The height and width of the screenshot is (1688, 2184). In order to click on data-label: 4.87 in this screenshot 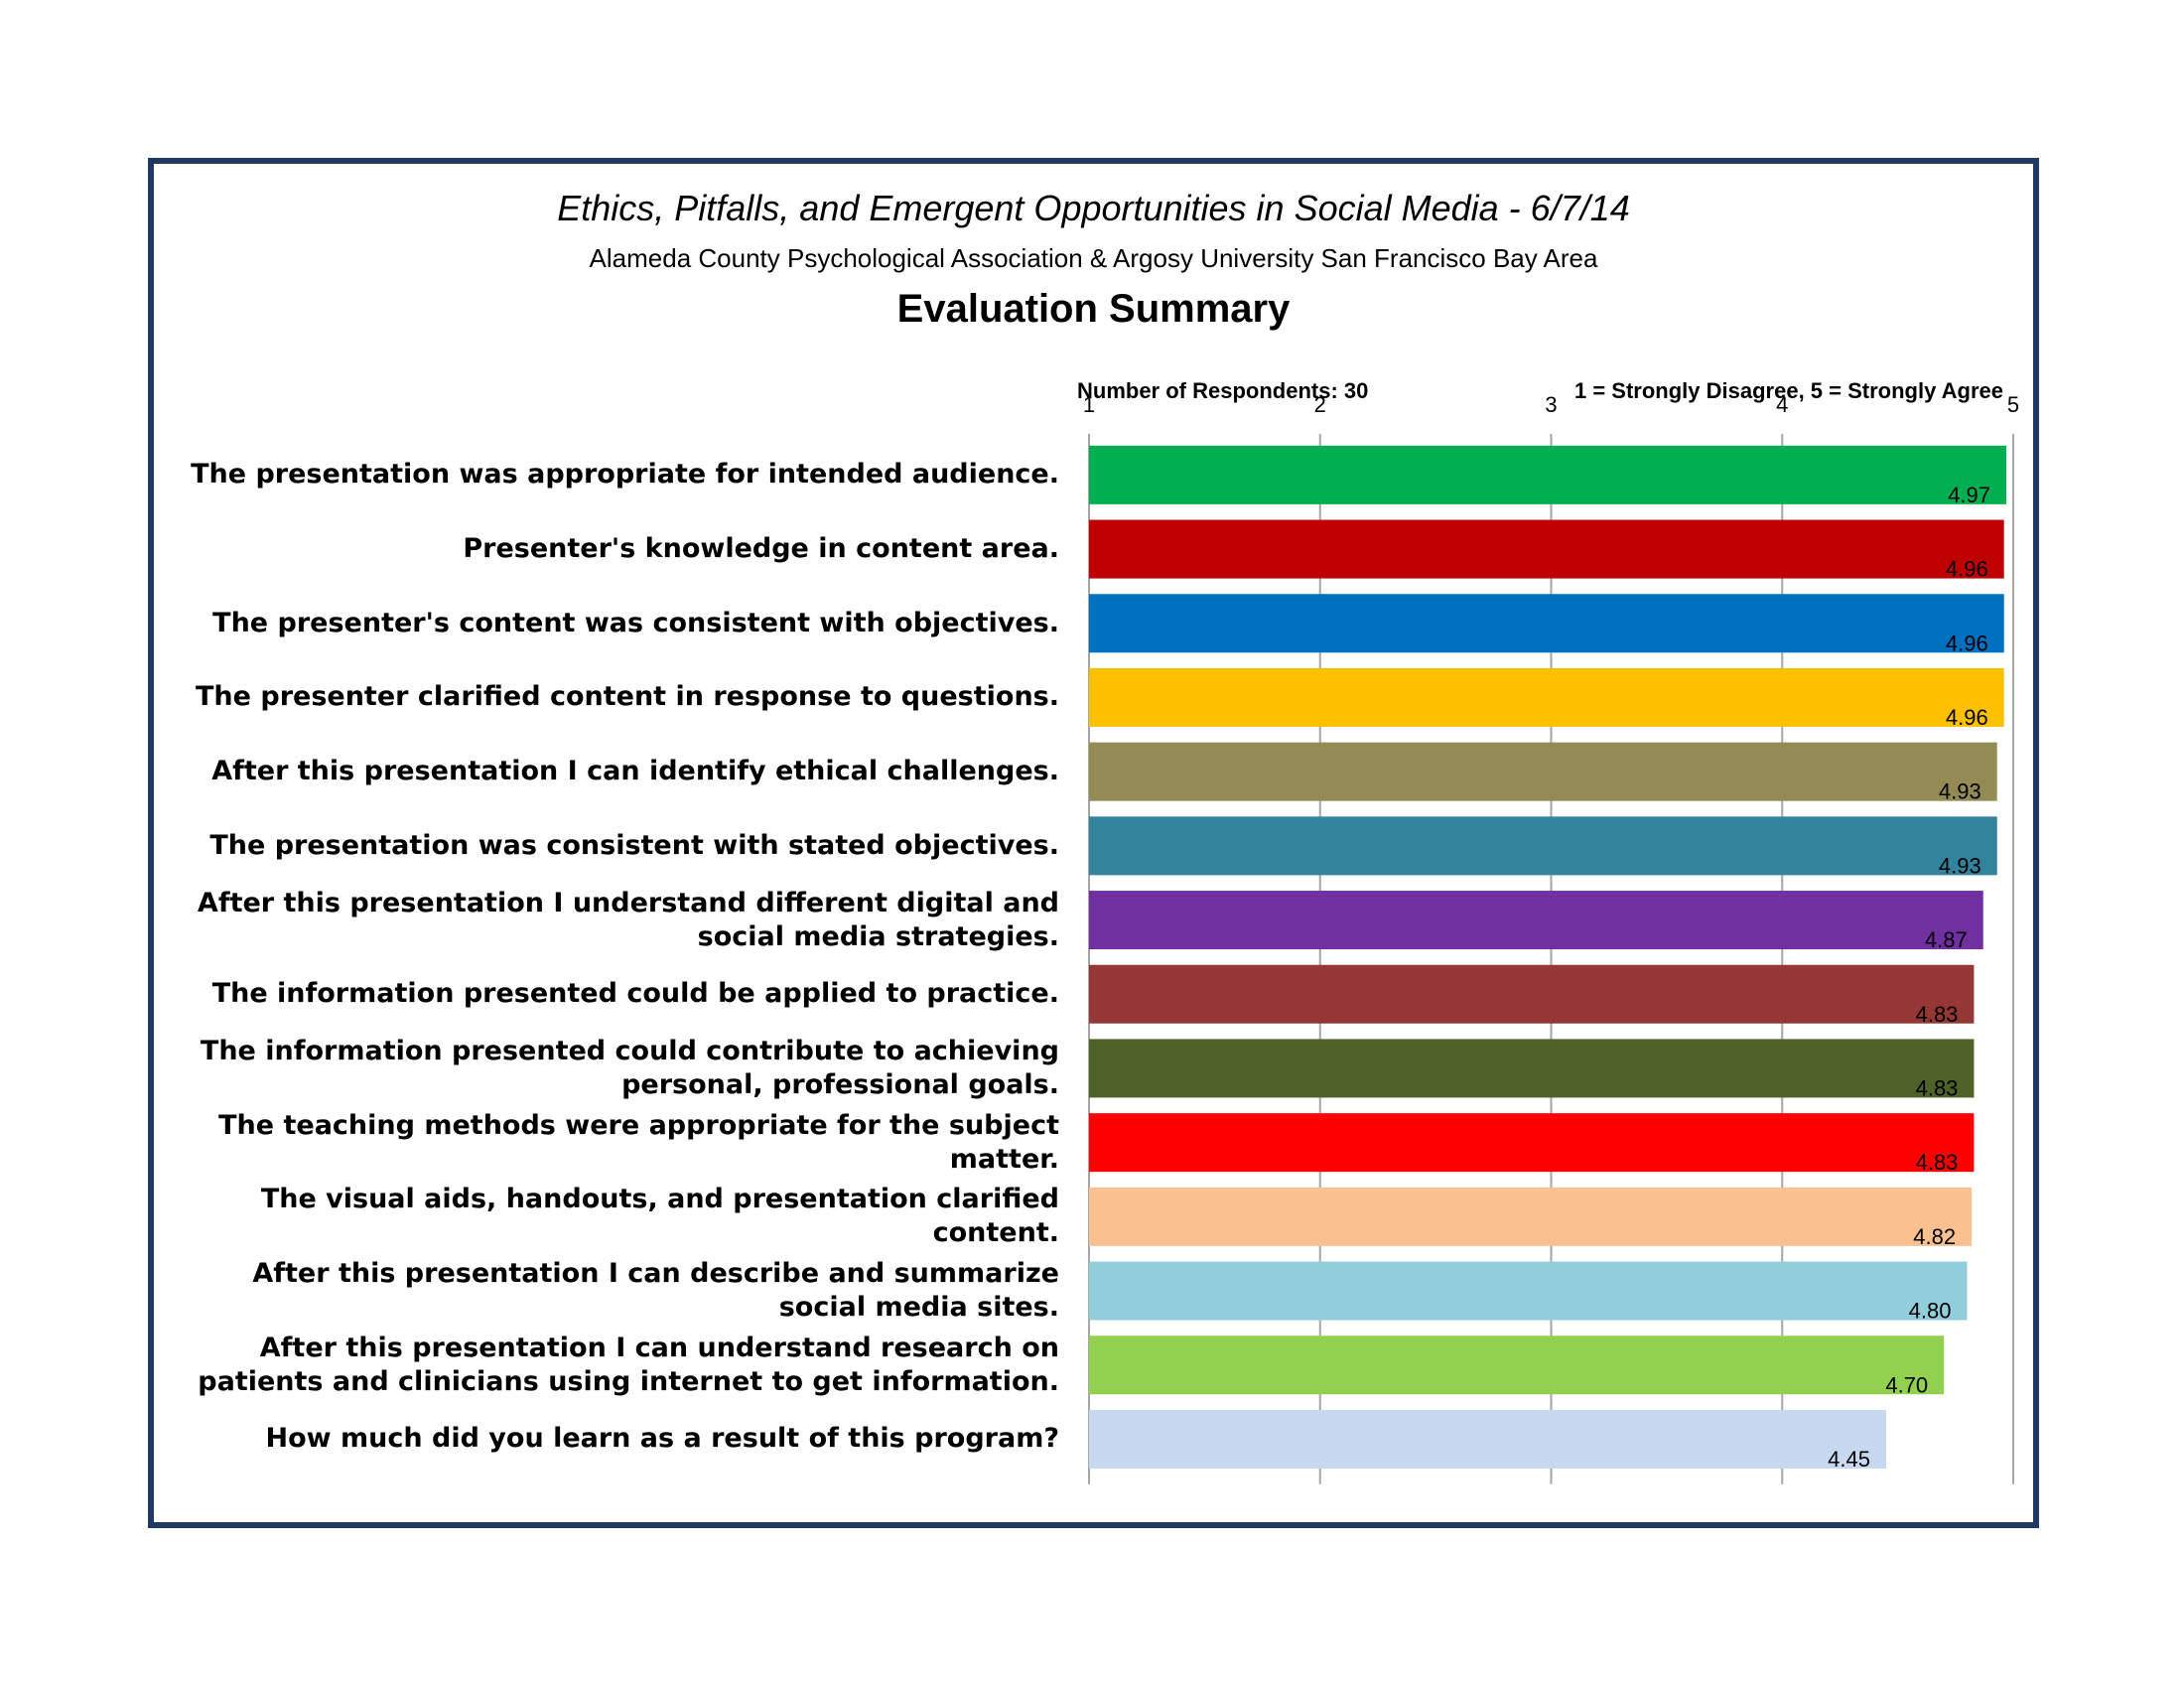, I will do `click(1946, 939)`.